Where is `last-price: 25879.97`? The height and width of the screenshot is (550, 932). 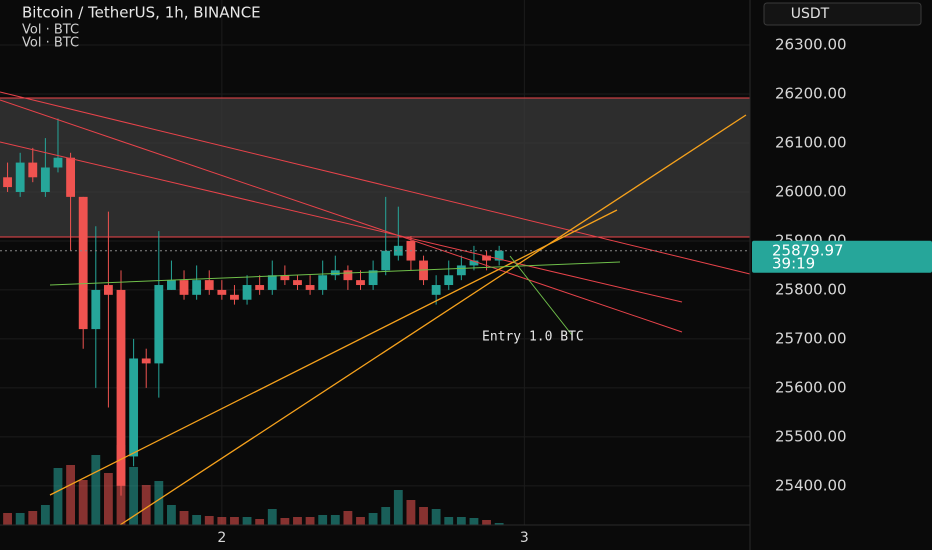
last-price: 25879.97 is located at coordinates (808, 250).